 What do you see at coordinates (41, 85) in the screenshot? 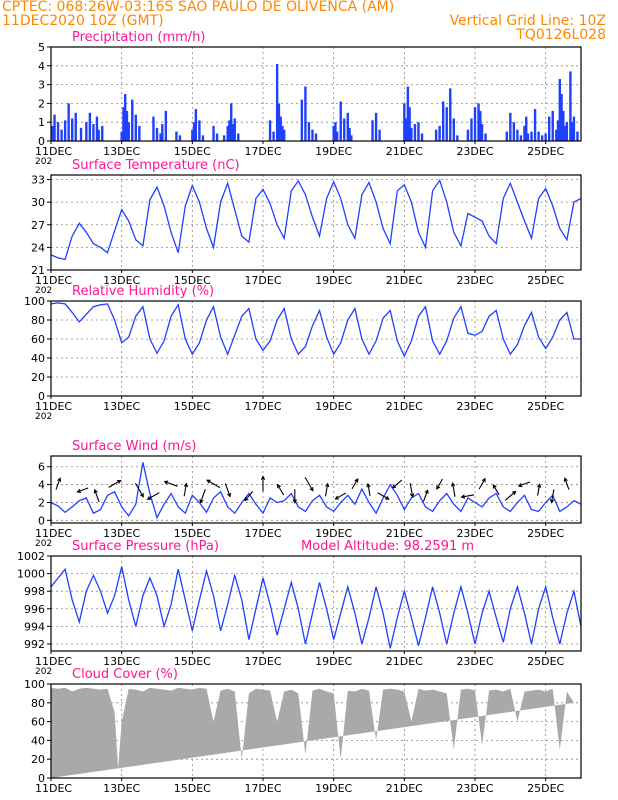
I see `y-tick-label: 3` at bounding box center [41, 85].